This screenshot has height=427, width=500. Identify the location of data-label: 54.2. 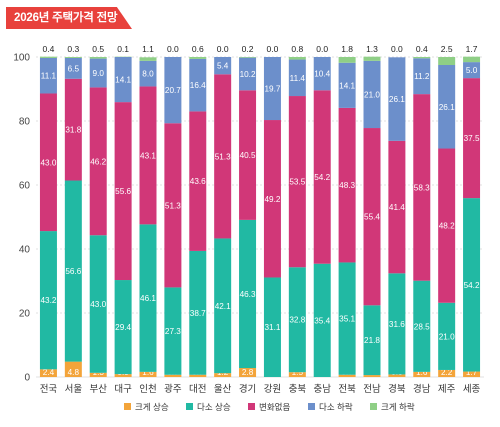
(322, 177).